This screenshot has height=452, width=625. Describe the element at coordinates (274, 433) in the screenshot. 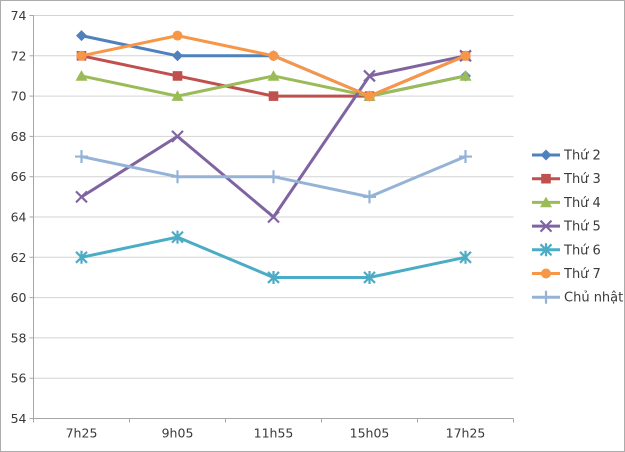

I see `x-tick-label: 11h55` at that location.